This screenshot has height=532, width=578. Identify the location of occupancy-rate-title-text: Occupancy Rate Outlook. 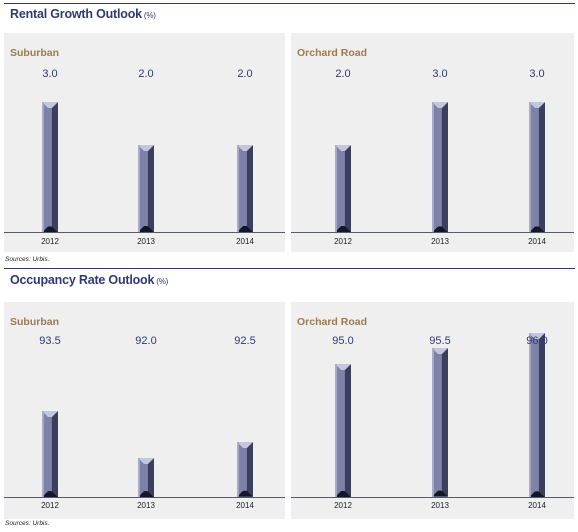
(82, 280).